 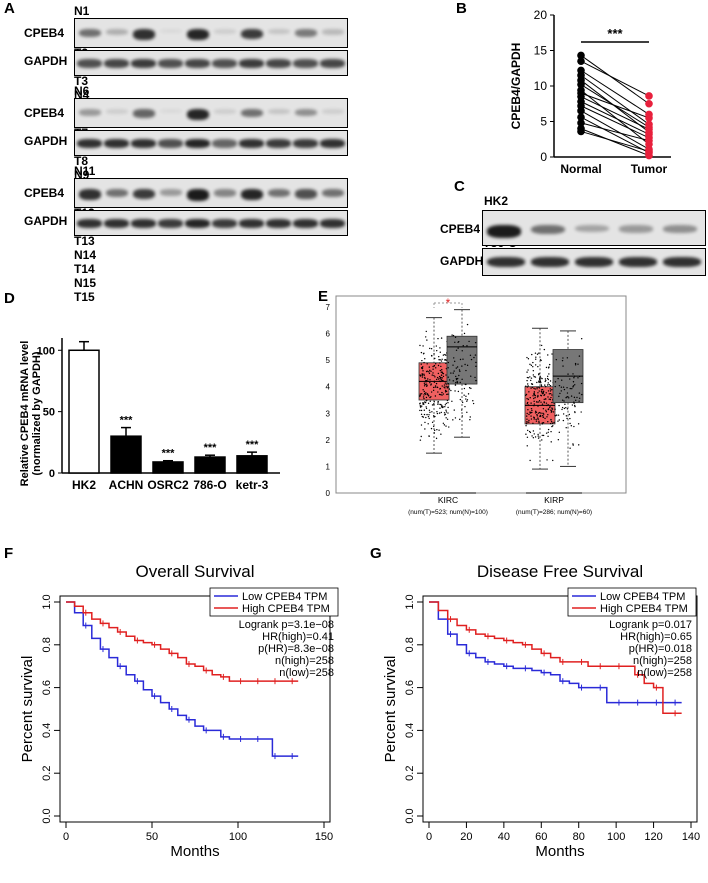 I want to click on stat-label: n(low)=258, so click(x=306, y=673).